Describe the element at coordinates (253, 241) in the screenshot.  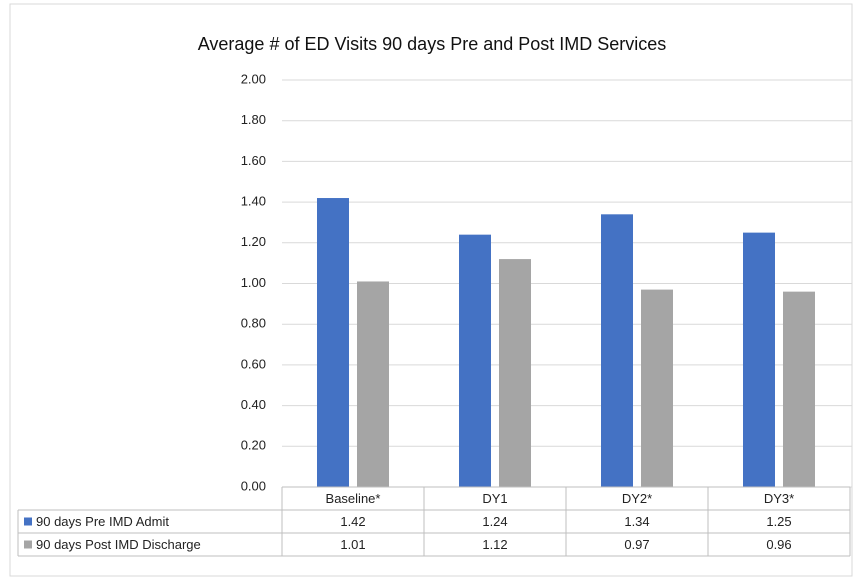
I see `y-tick-label: 1.20` at that location.